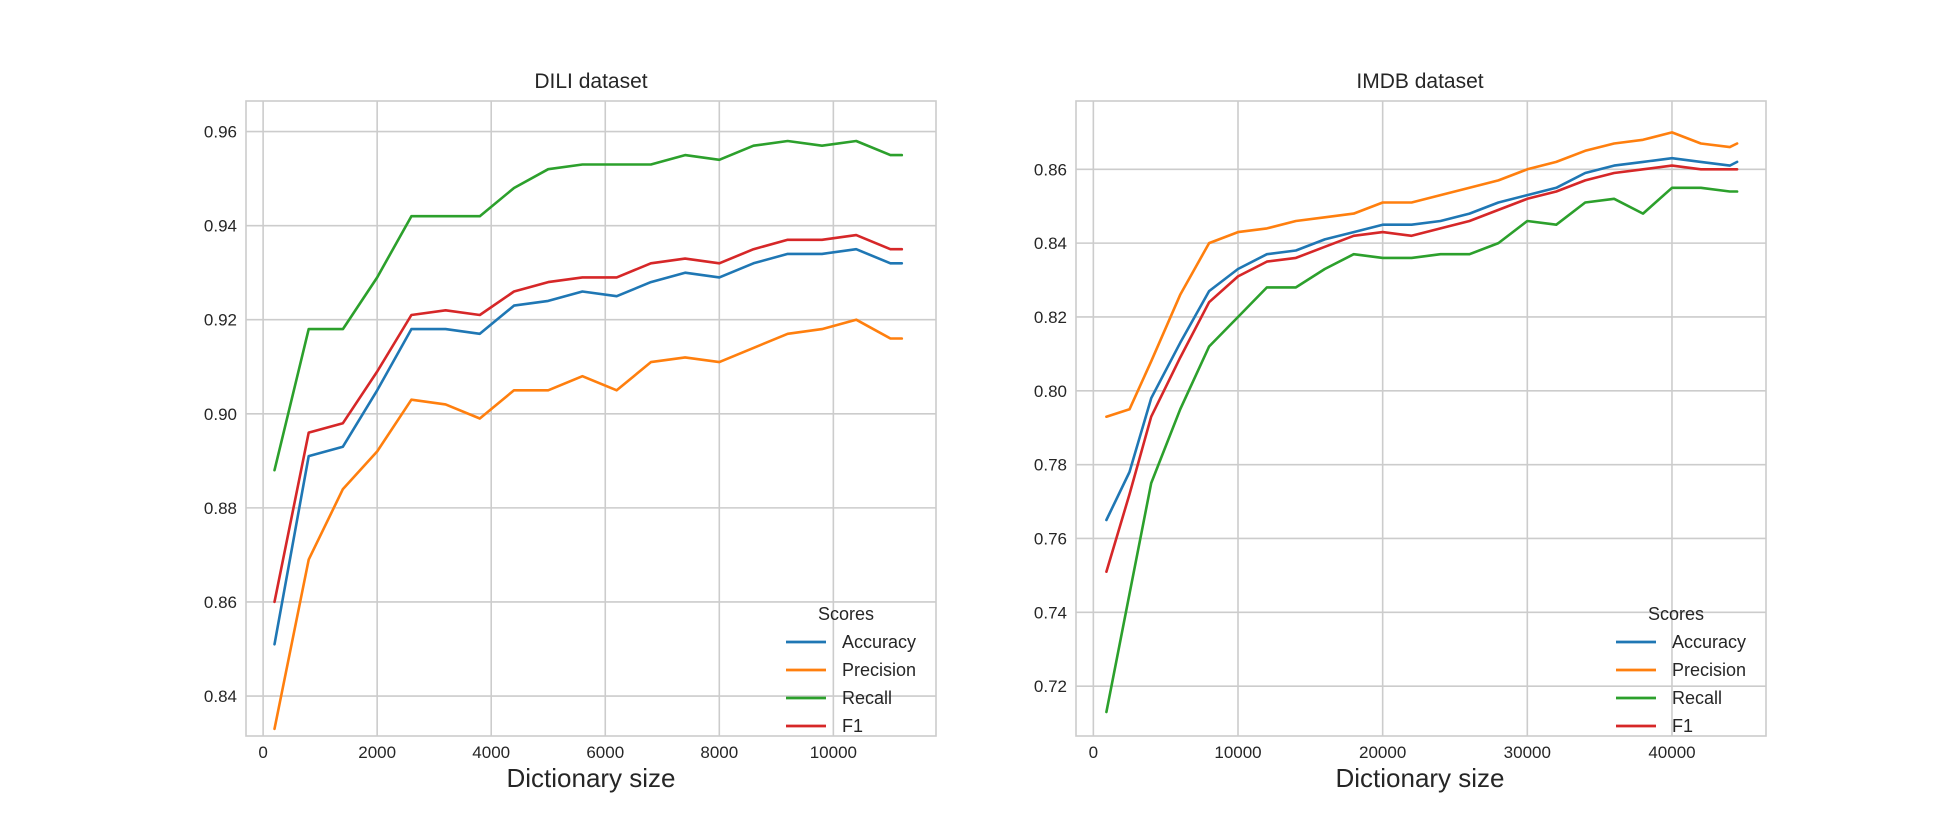 Image resolution: width=1960 pixels, height=840 pixels. What do you see at coordinates (1671, 752) in the screenshot?
I see `x-tick-label: 40000` at bounding box center [1671, 752].